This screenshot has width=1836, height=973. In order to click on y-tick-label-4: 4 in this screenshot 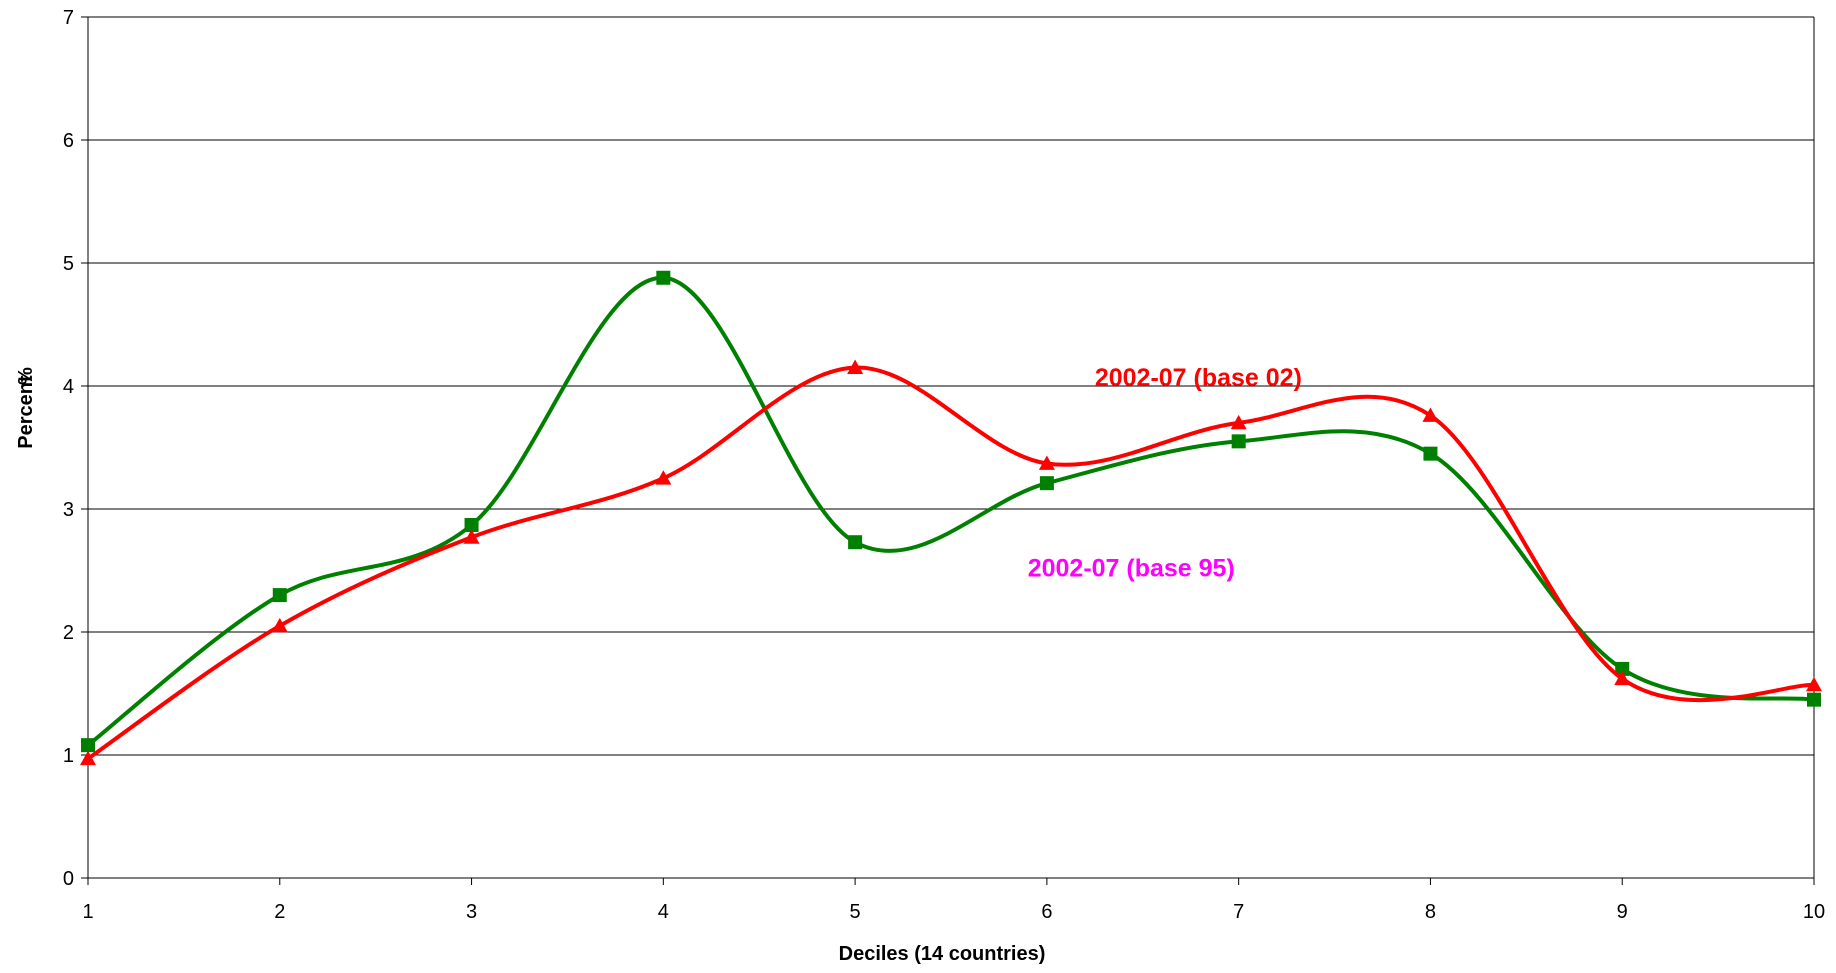, I will do `click(68, 387)`.